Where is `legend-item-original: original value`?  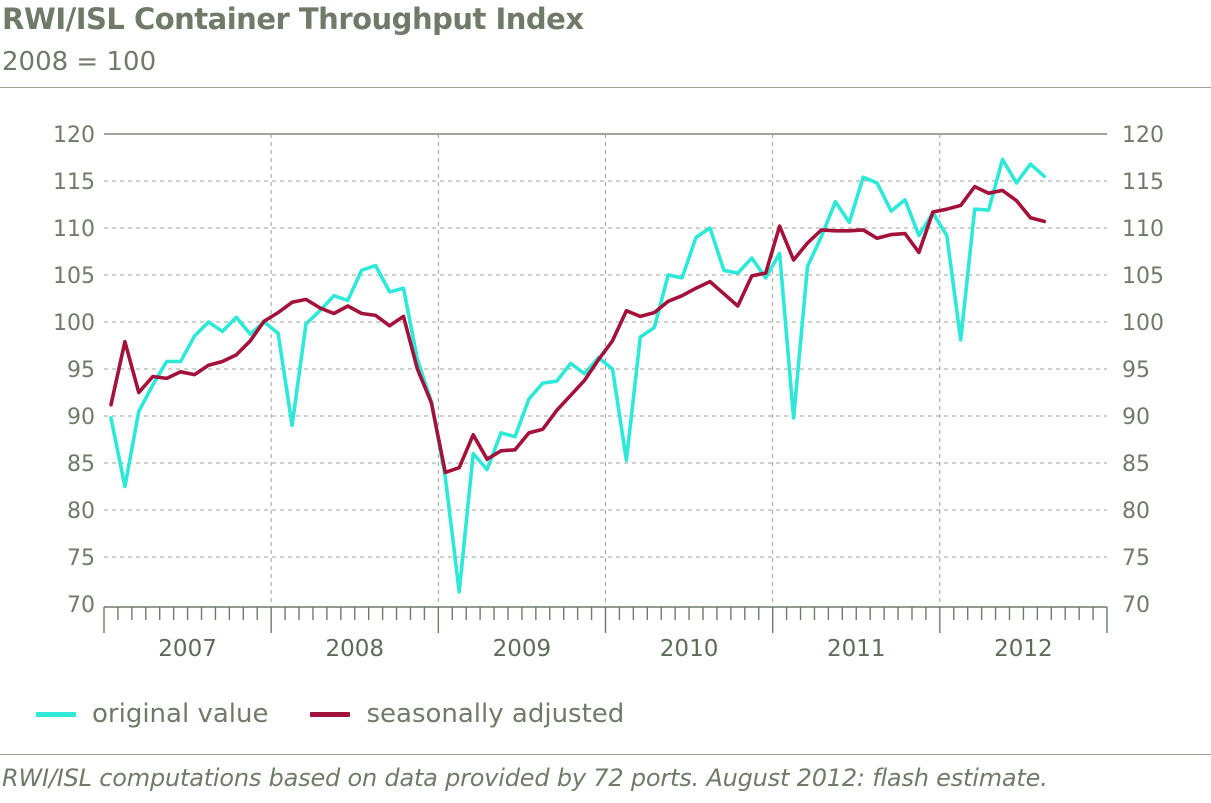
legend-item-original: original value is located at coordinates (152, 714).